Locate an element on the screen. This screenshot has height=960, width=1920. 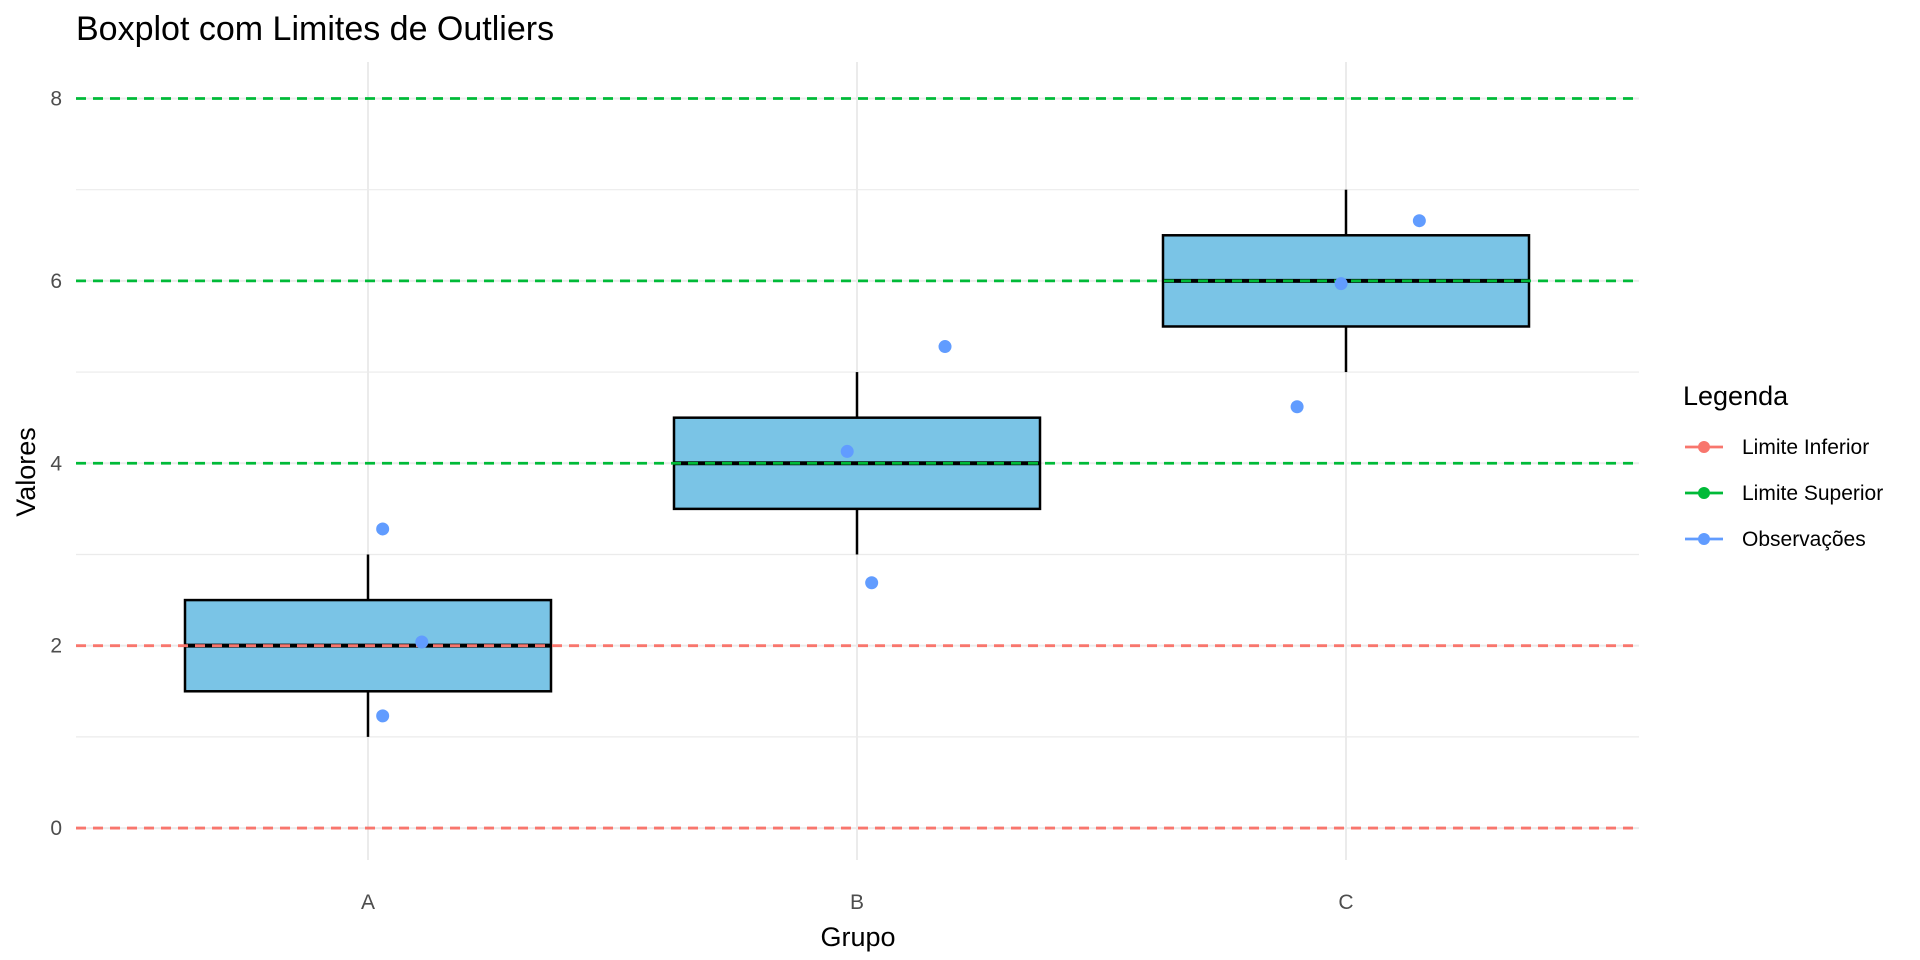
legend-title: Legenda is located at coordinates (1736, 396).